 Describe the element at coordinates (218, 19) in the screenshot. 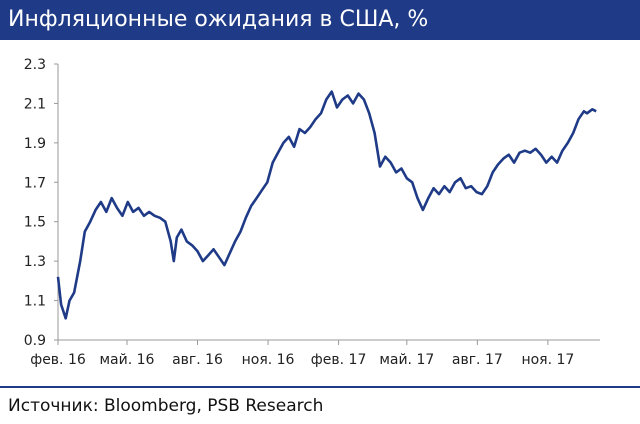

I see `chart-title: Инфляционные ожидания в США, %` at that location.